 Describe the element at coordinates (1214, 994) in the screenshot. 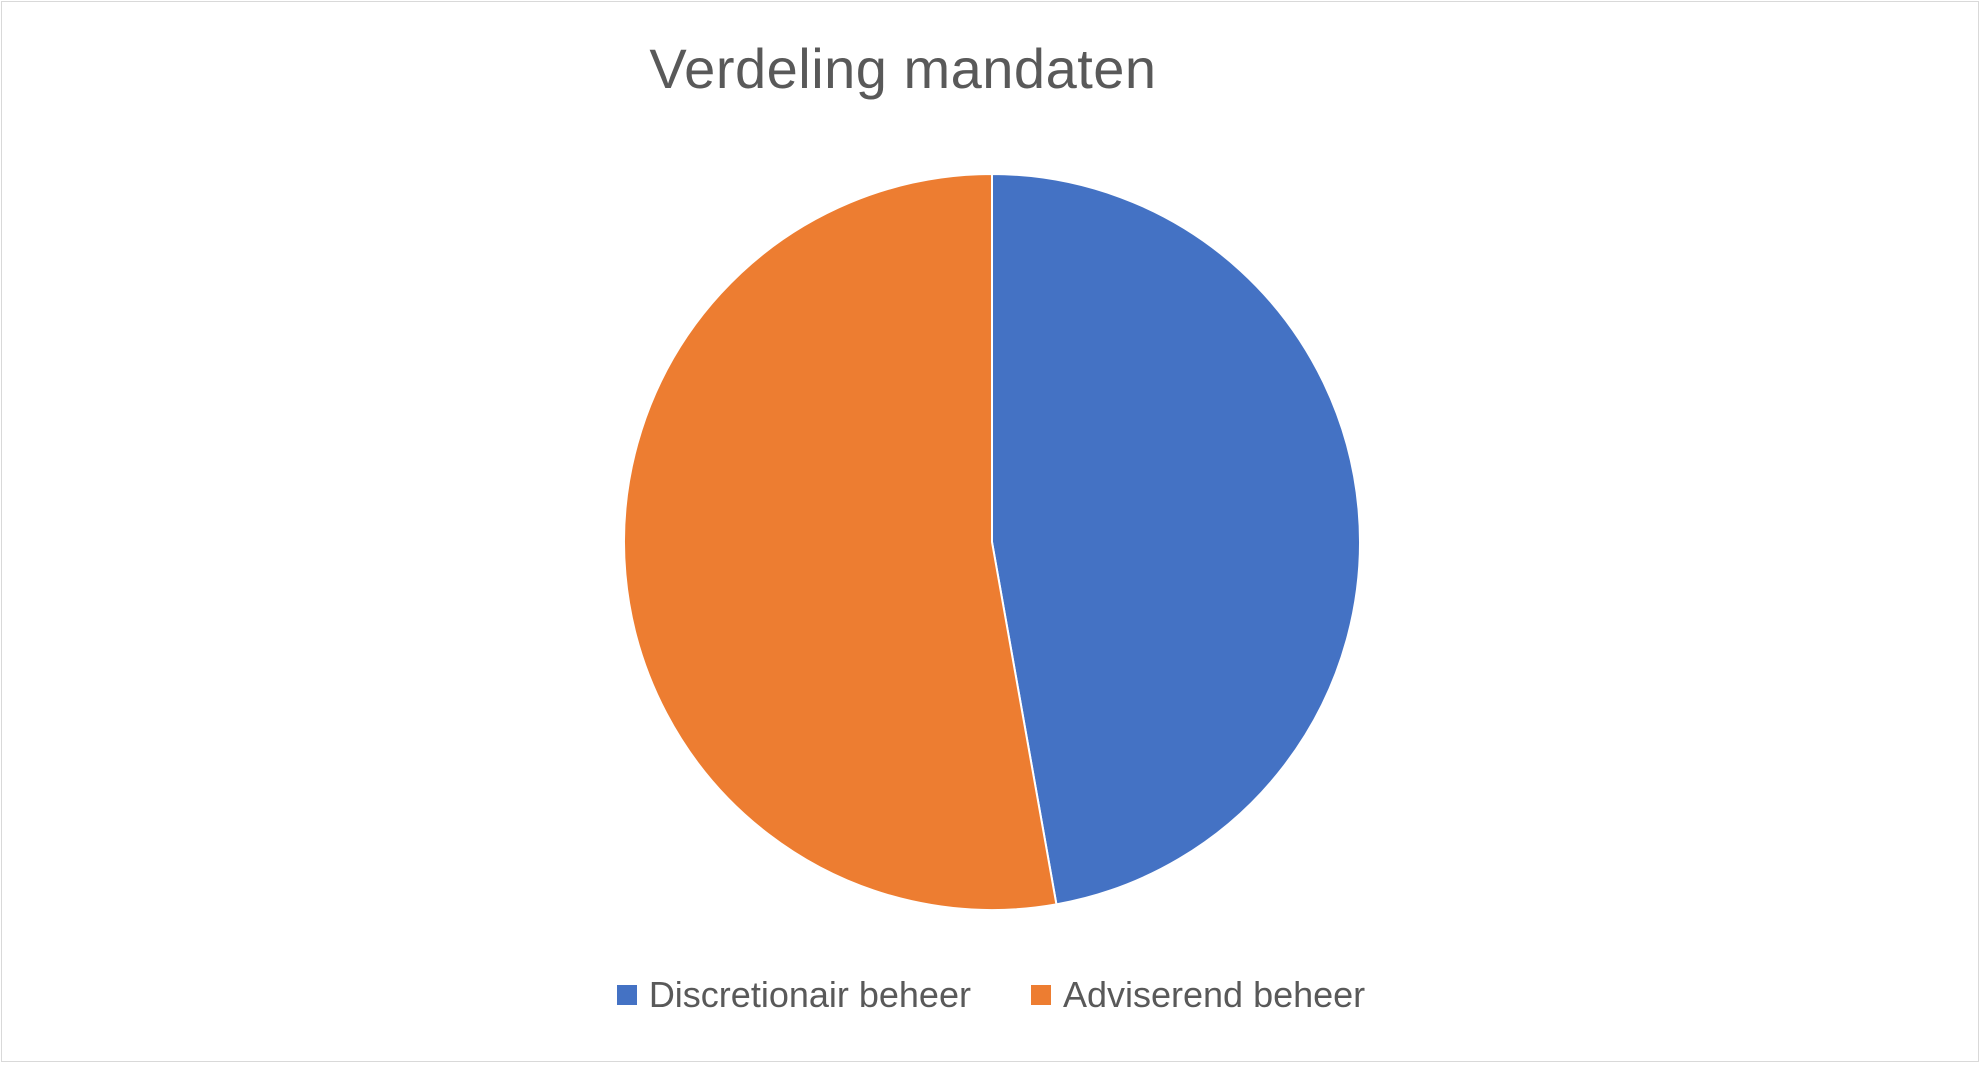

I see `legend-label-adviserend: Adviserend beheer` at that location.